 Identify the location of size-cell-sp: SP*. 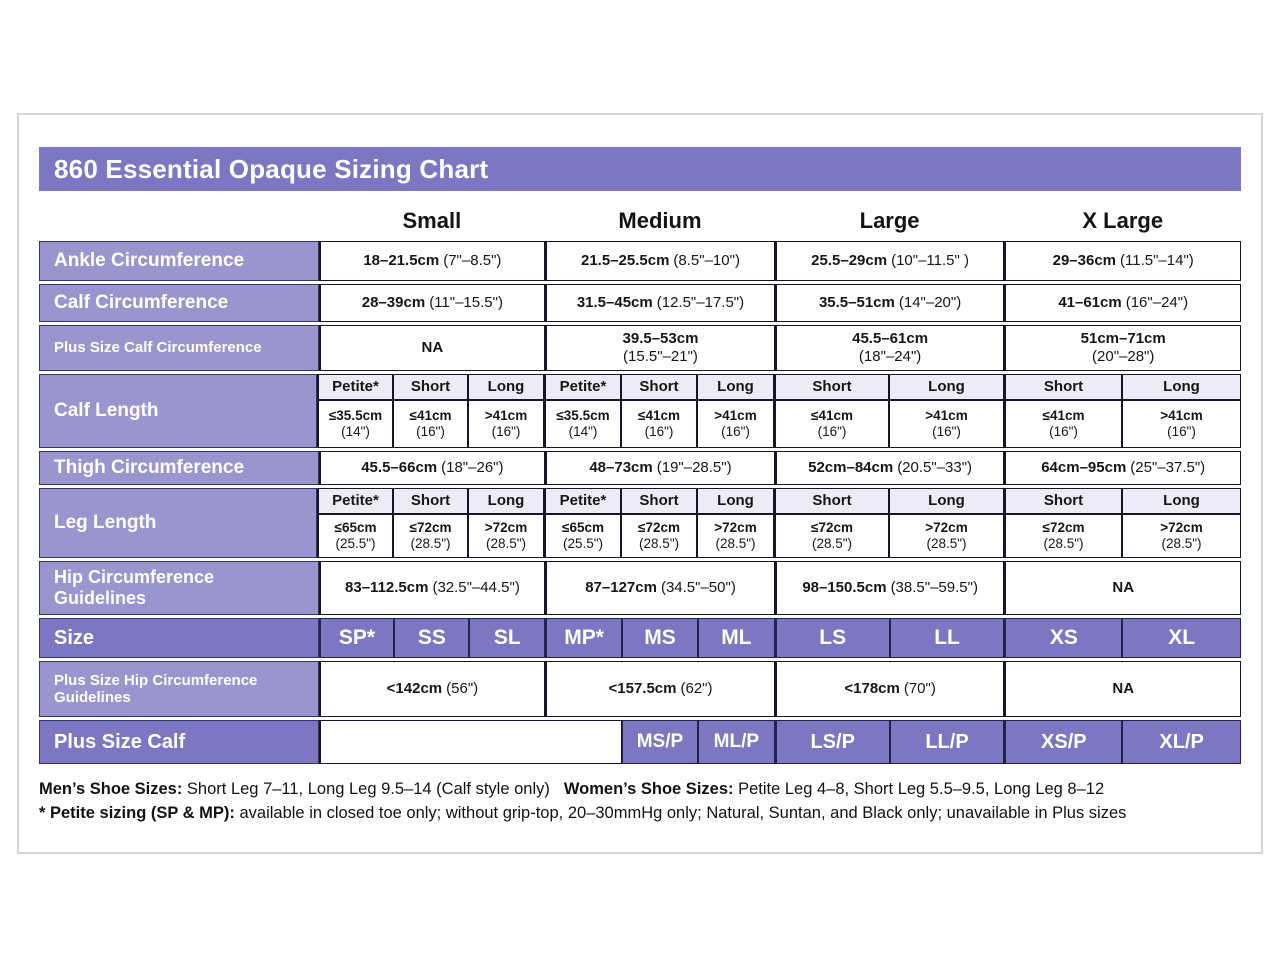
(356, 638).